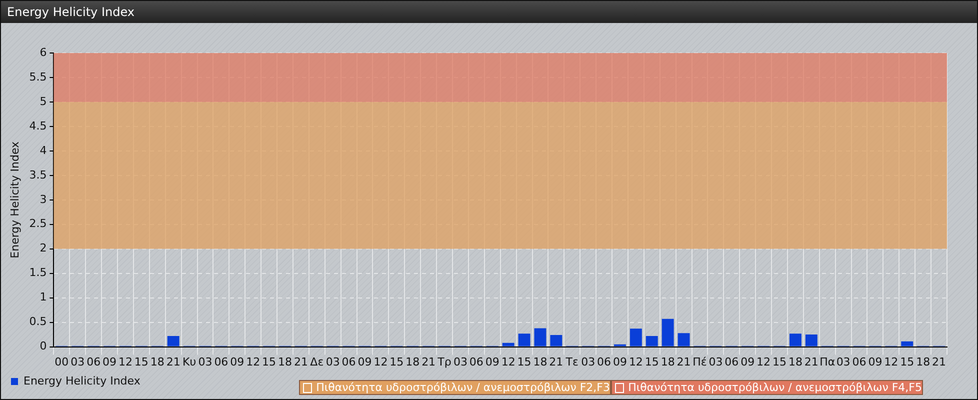 The width and height of the screenshot is (978, 400). What do you see at coordinates (463, 387) in the screenshot?
I see `legend-label: Πιθανότητα υδροστρόβιλων / ανεμοστρόβιλων F2,F3` at bounding box center [463, 387].